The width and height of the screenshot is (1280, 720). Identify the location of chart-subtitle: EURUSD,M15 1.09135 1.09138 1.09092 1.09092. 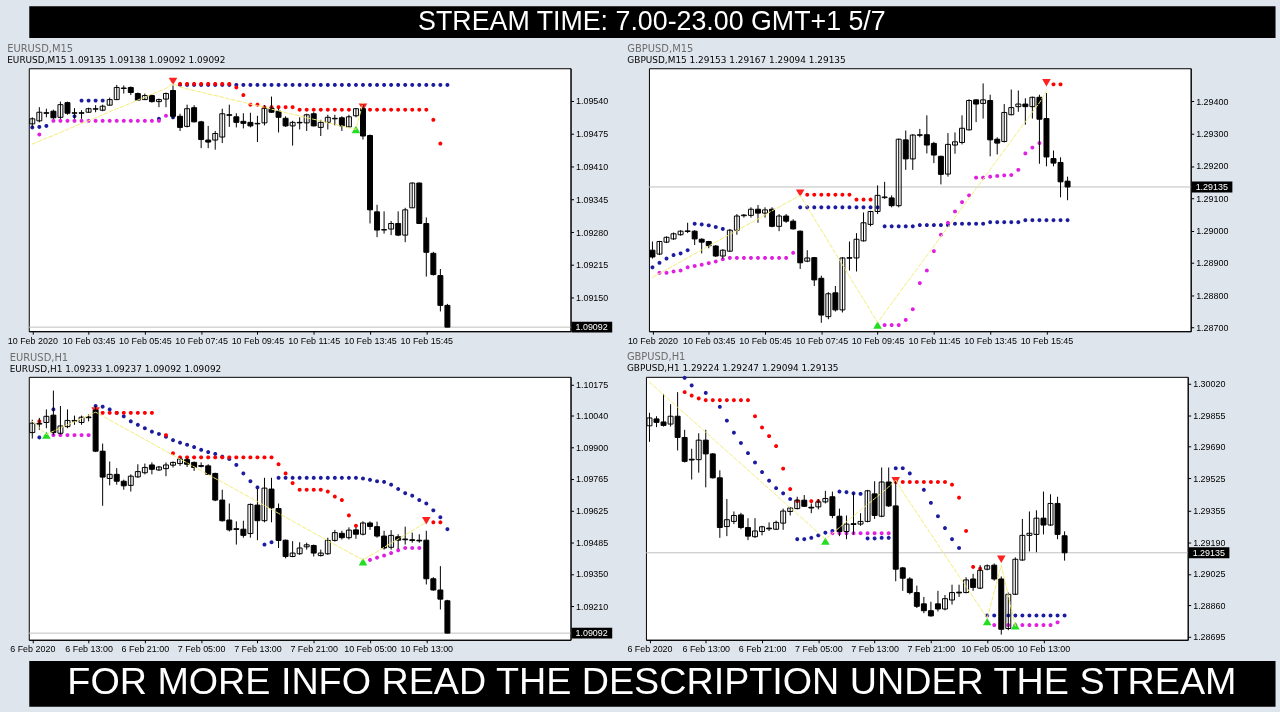
(116, 60).